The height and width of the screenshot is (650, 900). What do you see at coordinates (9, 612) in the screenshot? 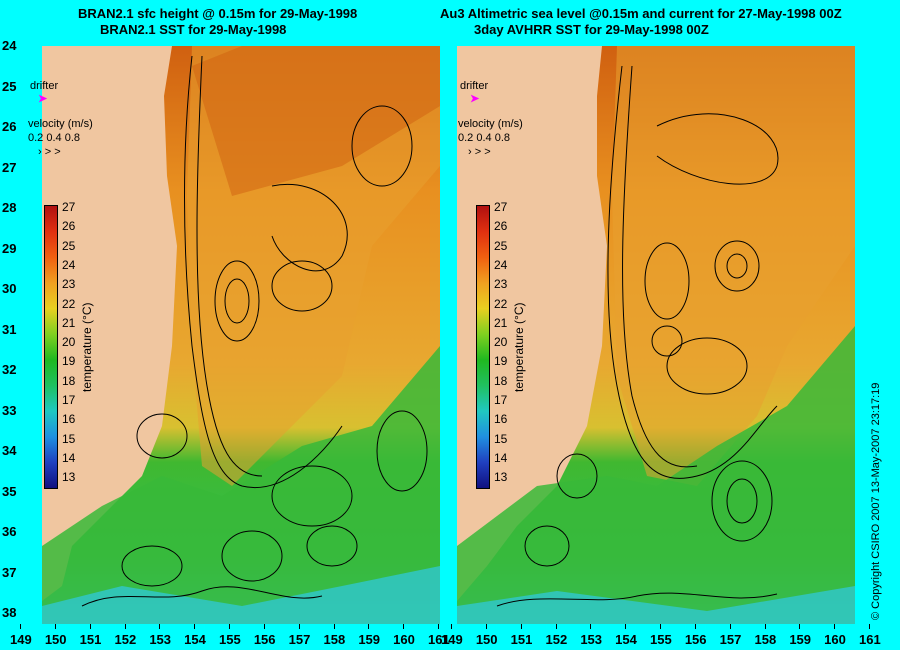
I see `lat-tick-label: 38` at bounding box center [9, 612].